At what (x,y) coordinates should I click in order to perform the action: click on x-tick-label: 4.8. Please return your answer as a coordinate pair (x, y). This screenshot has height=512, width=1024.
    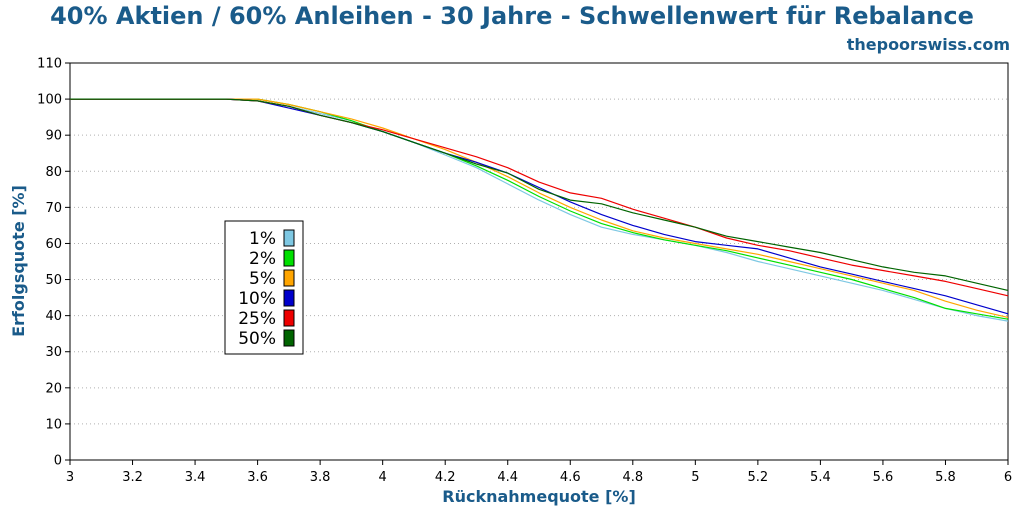
    Looking at the image, I should click on (632, 477).